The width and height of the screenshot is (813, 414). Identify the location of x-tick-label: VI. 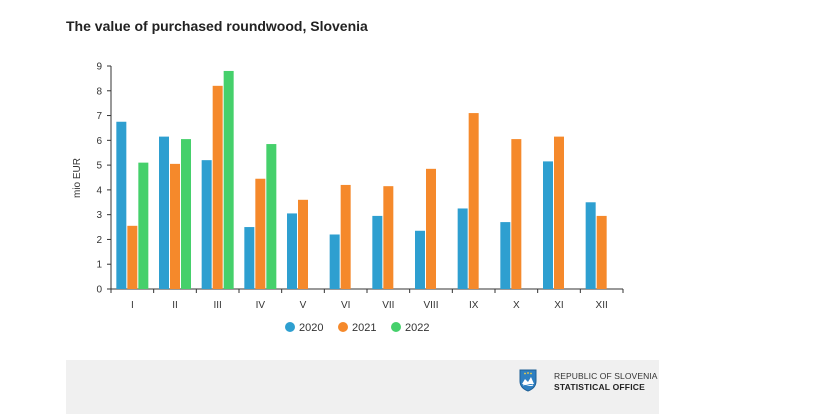
(345, 305).